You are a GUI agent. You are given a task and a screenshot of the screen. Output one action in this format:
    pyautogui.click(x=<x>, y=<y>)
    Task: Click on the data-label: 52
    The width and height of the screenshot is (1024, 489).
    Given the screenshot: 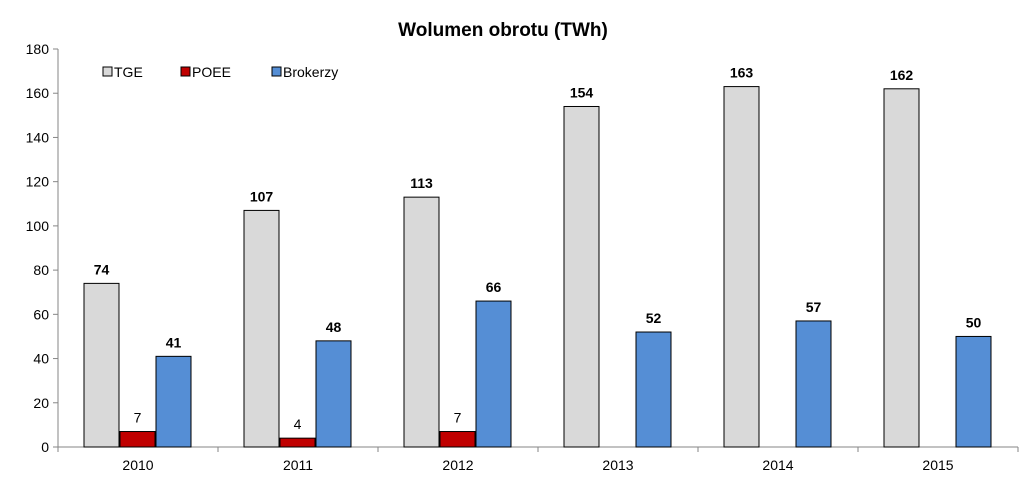 What is the action you would take?
    pyautogui.click(x=654, y=318)
    